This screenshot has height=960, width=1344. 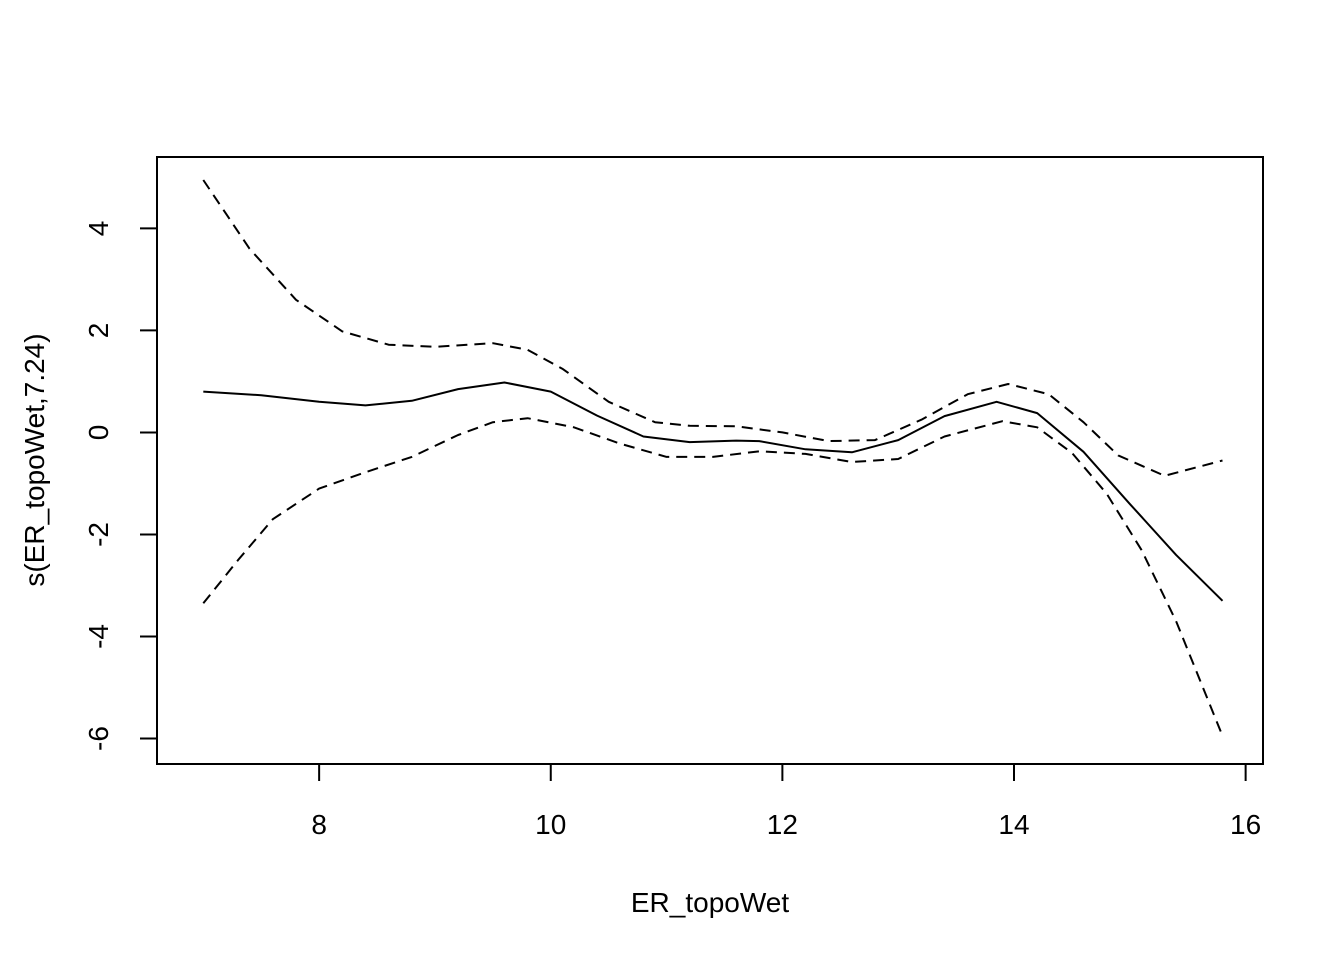 What do you see at coordinates (782, 824) in the screenshot?
I see `x-tick-label: 12` at bounding box center [782, 824].